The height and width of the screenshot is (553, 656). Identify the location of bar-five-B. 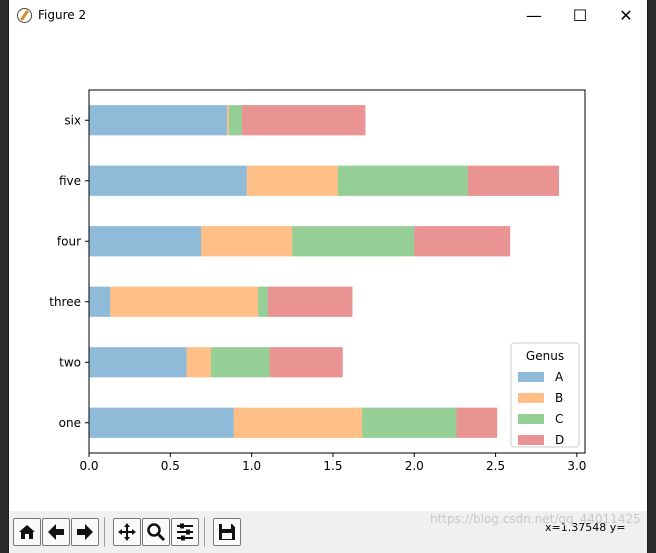
(292, 180).